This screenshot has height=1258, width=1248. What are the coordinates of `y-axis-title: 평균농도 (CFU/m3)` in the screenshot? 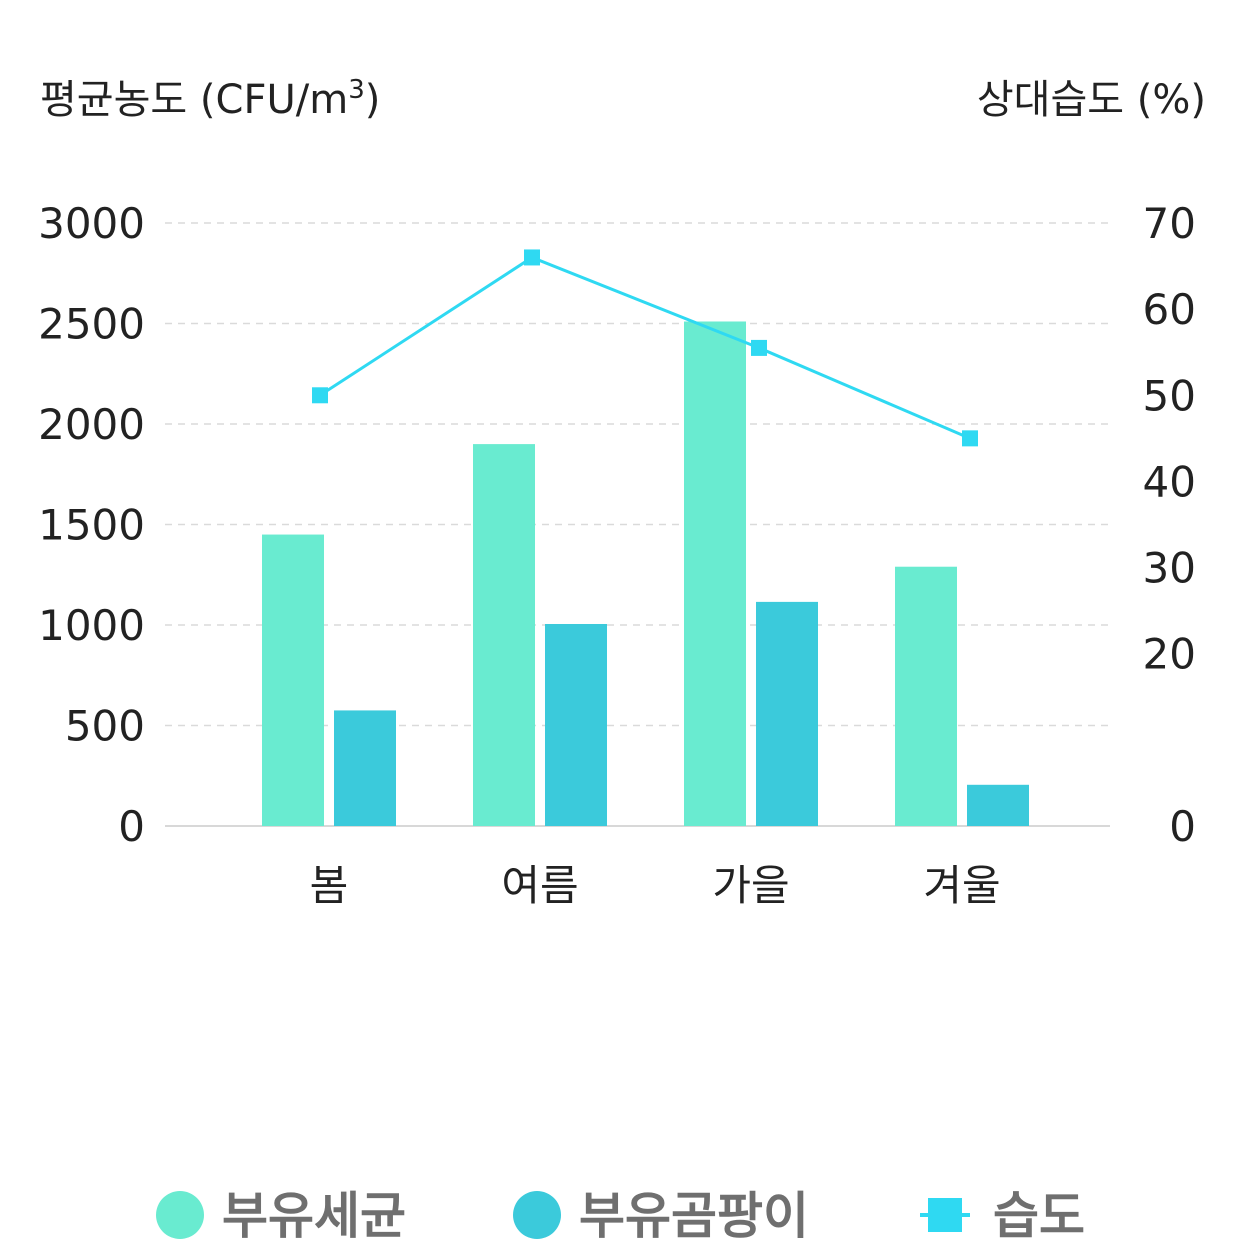 It's located at (210, 99).